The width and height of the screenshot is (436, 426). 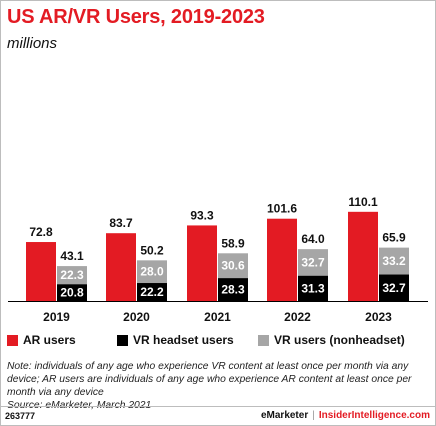 I want to click on value-label-vr-total-2019: 43.1, so click(x=72, y=256).